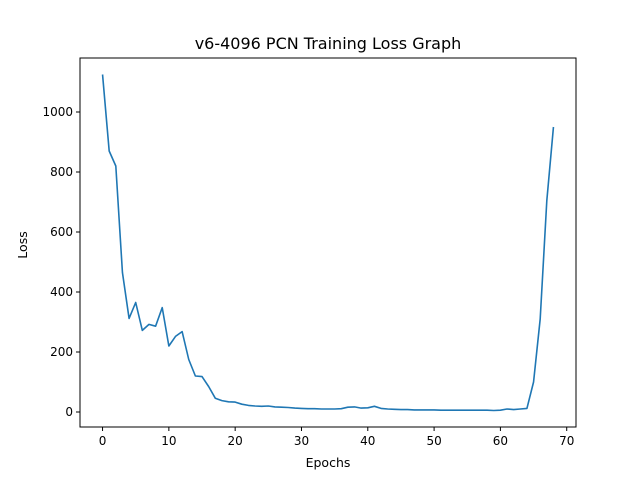 The width and height of the screenshot is (640, 480). What do you see at coordinates (566, 441) in the screenshot?
I see `x-tick-label: 70` at bounding box center [566, 441].